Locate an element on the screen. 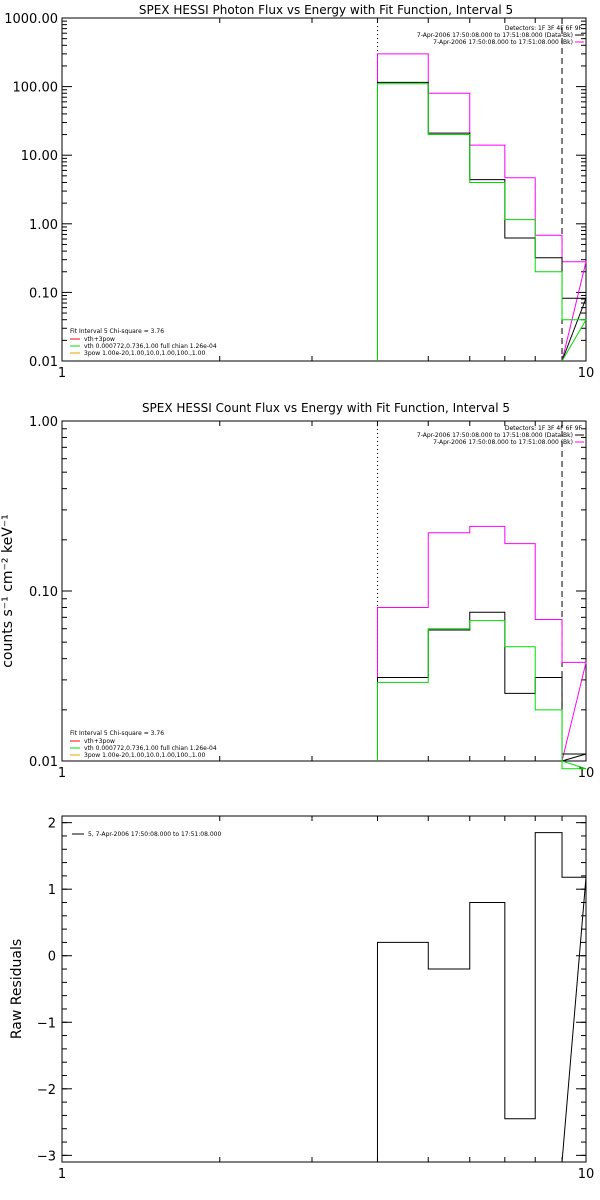 The height and width of the screenshot is (1200, 600). y-tick-label: 100.00 is located at coordinates (36, 88).